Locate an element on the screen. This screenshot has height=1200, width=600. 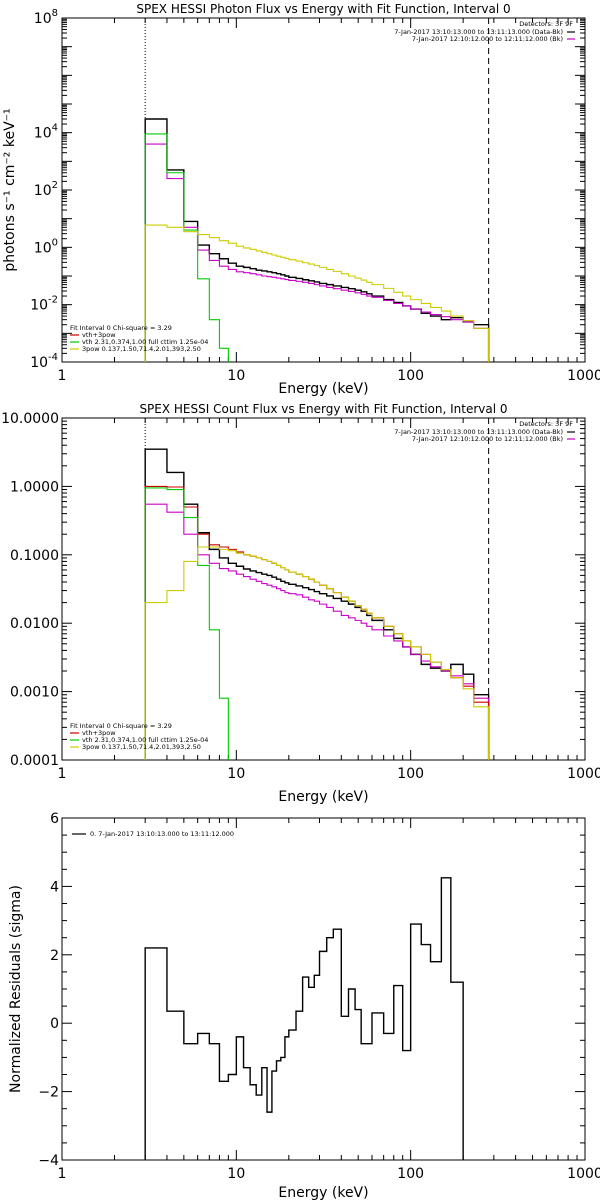
y-tick-label: 4 is located at coordinates (54, 887).